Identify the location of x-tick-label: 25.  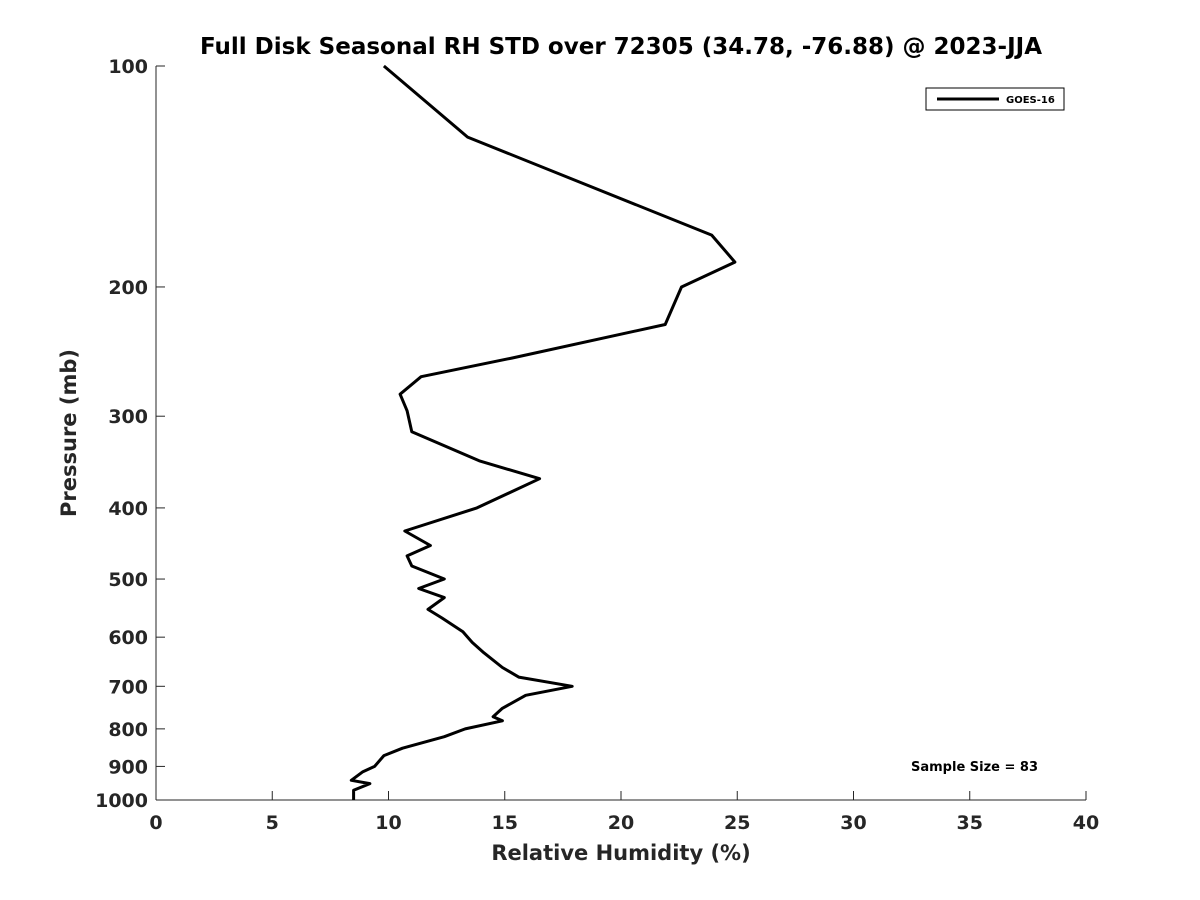
(737, 823).